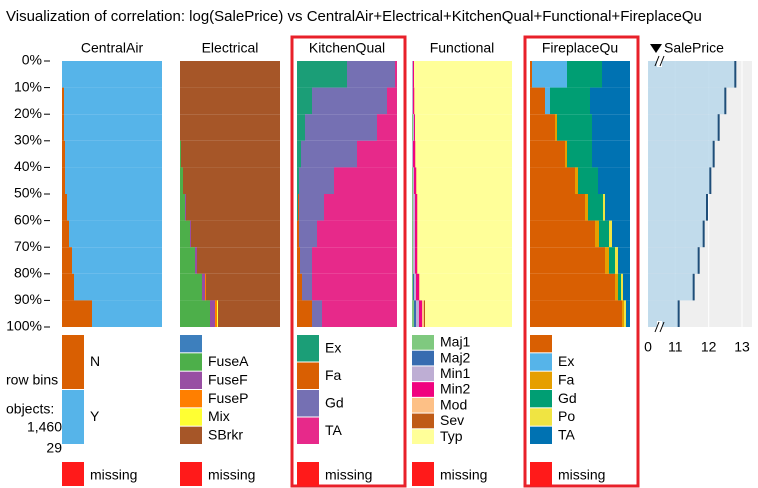  What do you see at coordinates (462, 48) in the screenshot?
I see `column-header: Functional` at bounding box center [462, 48].